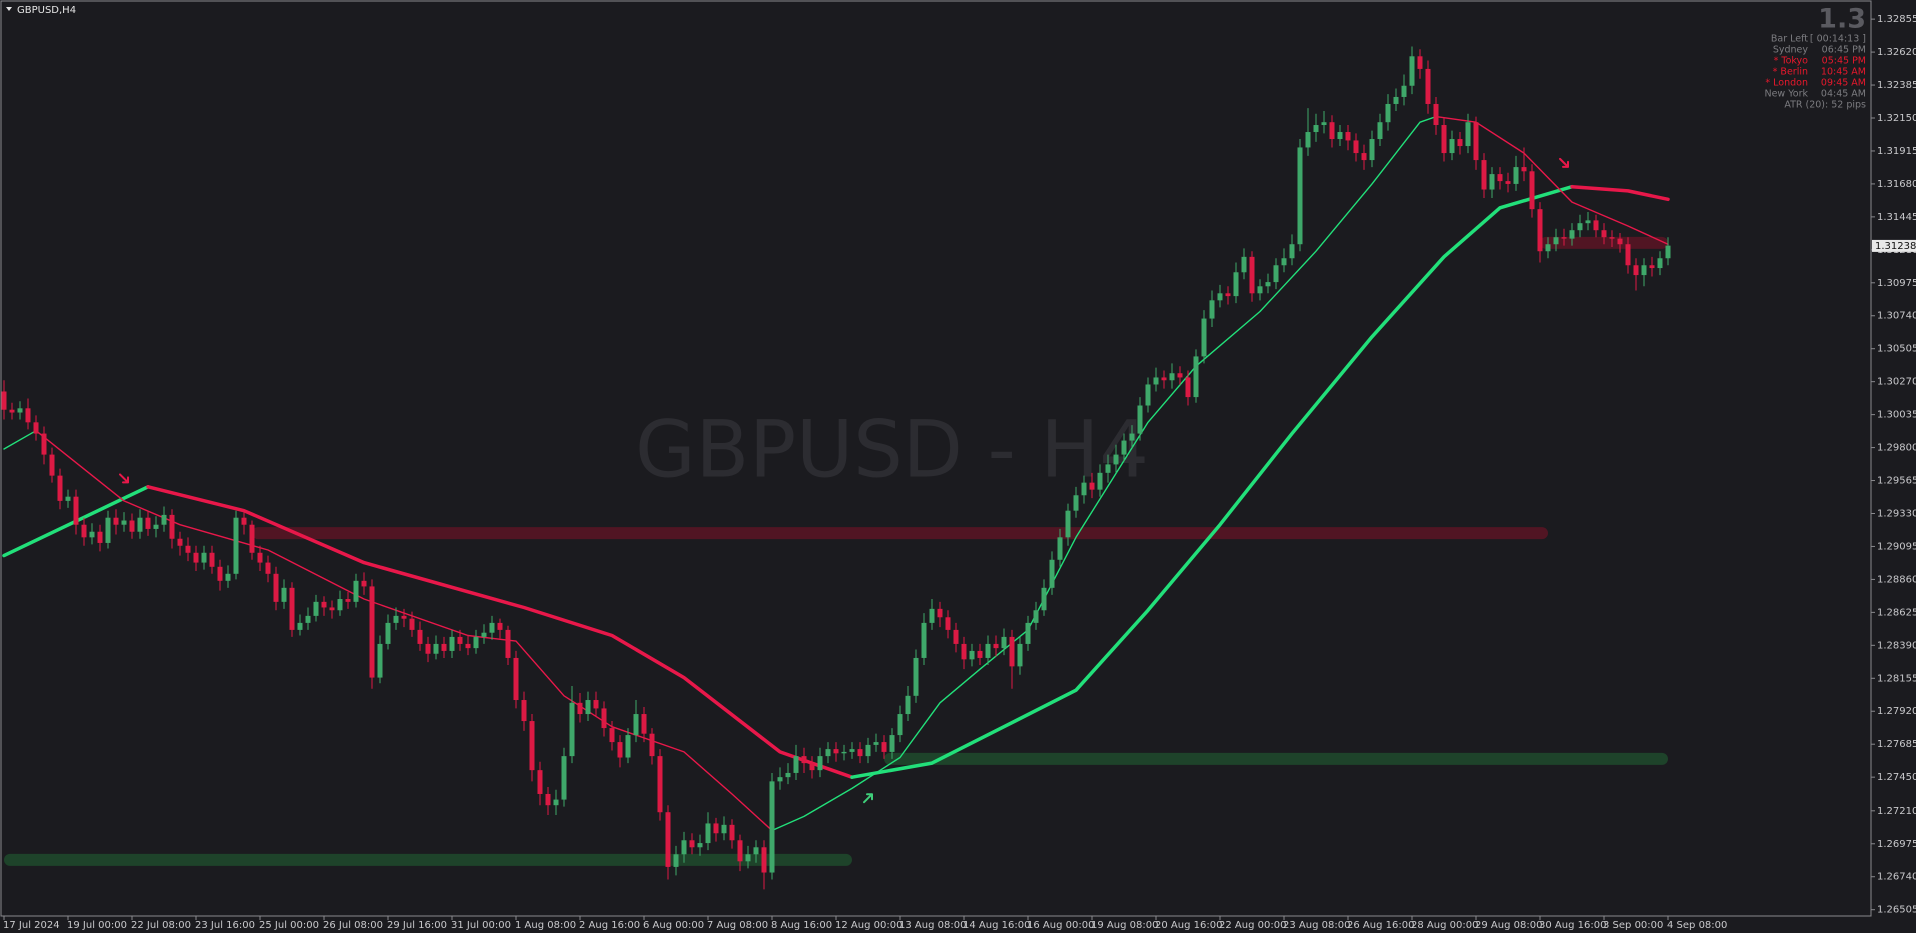 The width and height of the screenshot is (1916, 933). Describe the element at coordinates (1896, 85) in the screenshot. I see `y-tick-label: 1.32385` at that location.